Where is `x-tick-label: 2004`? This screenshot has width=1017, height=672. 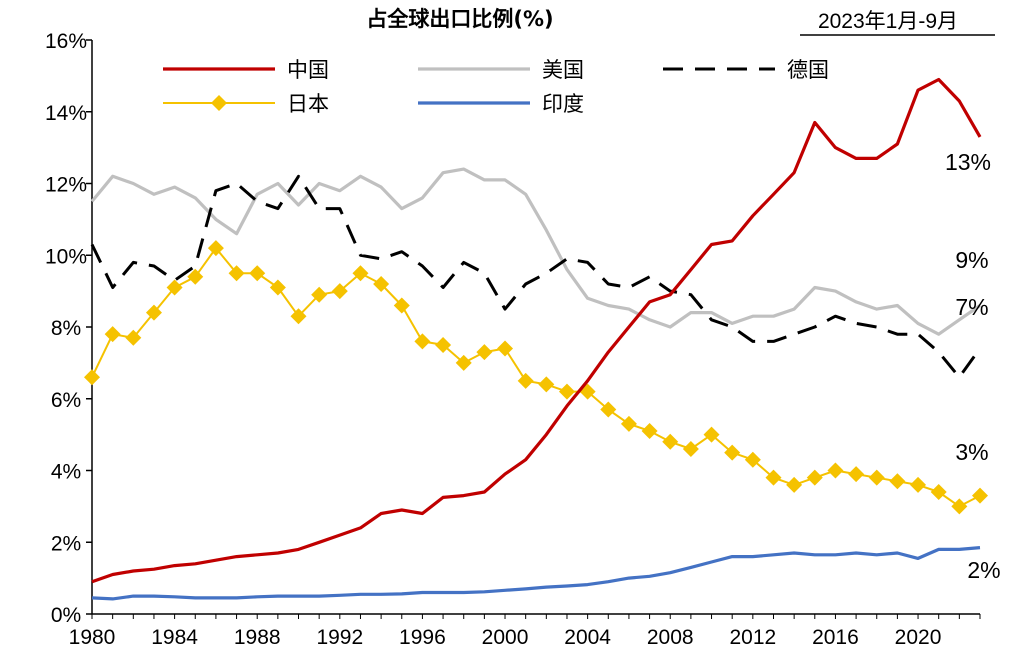
x-tick-label: 2004 is located at coordinates (587, 637).